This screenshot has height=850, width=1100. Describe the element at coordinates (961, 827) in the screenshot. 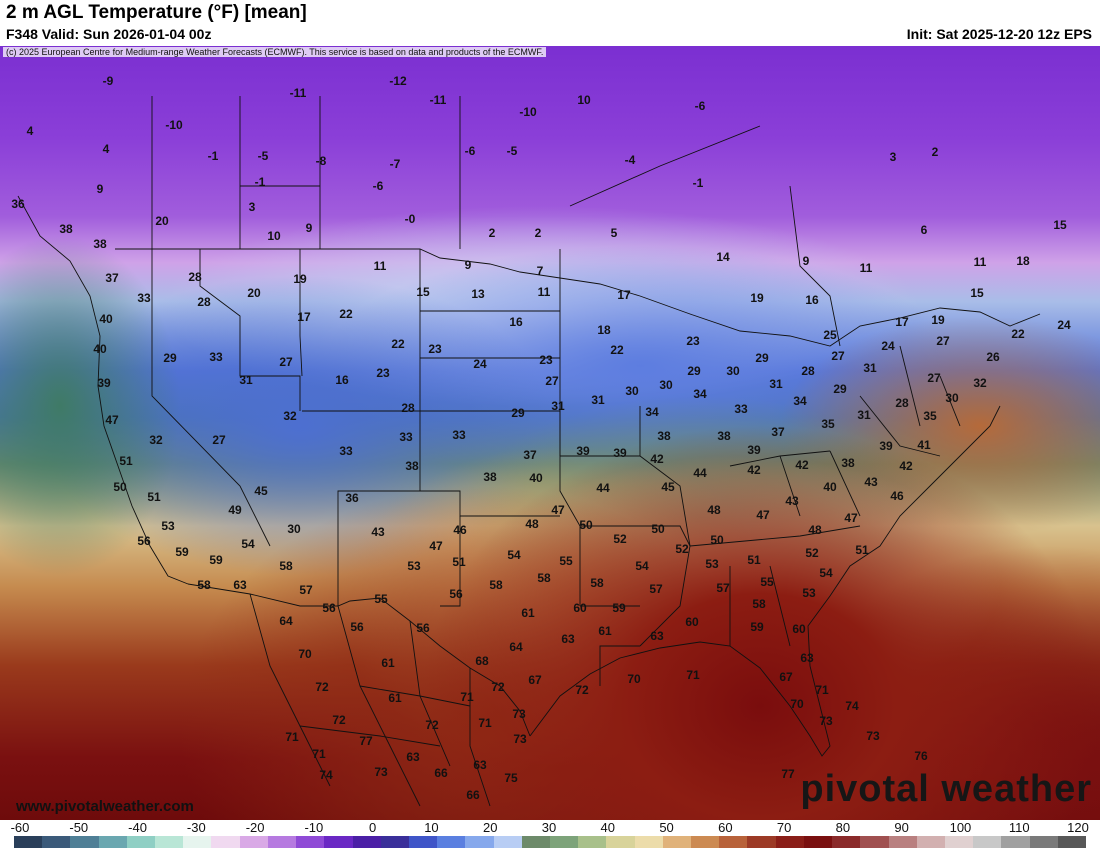

I see `colorbar-tick: 100` at that location.